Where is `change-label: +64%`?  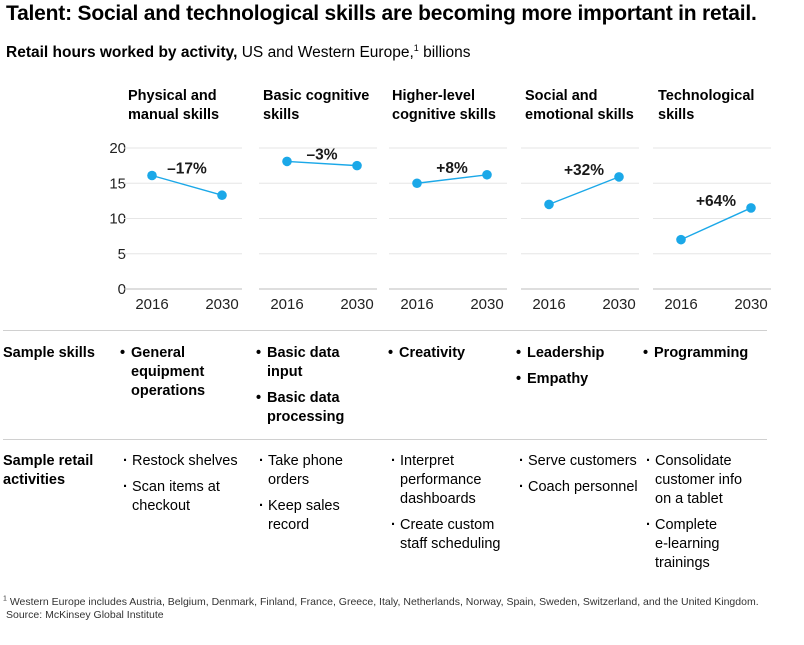 change-label: +64% is located at coordinates (716, 201).